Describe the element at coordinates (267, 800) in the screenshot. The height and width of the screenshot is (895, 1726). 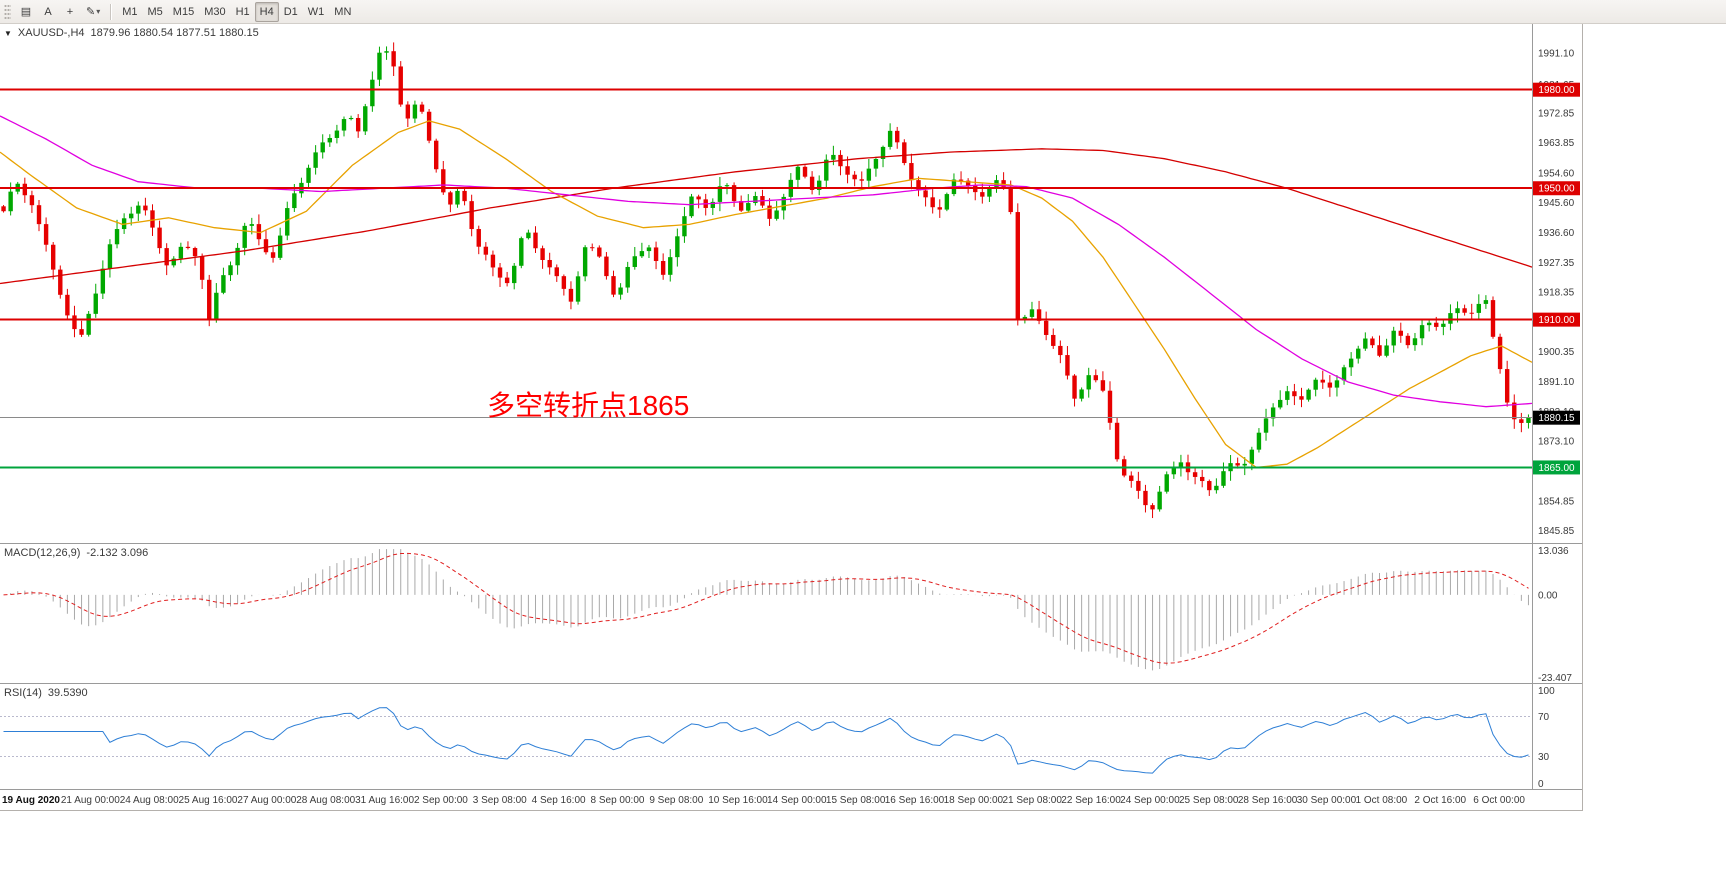
I see `time-axis-label: 27 Aug 00:00` at that location.